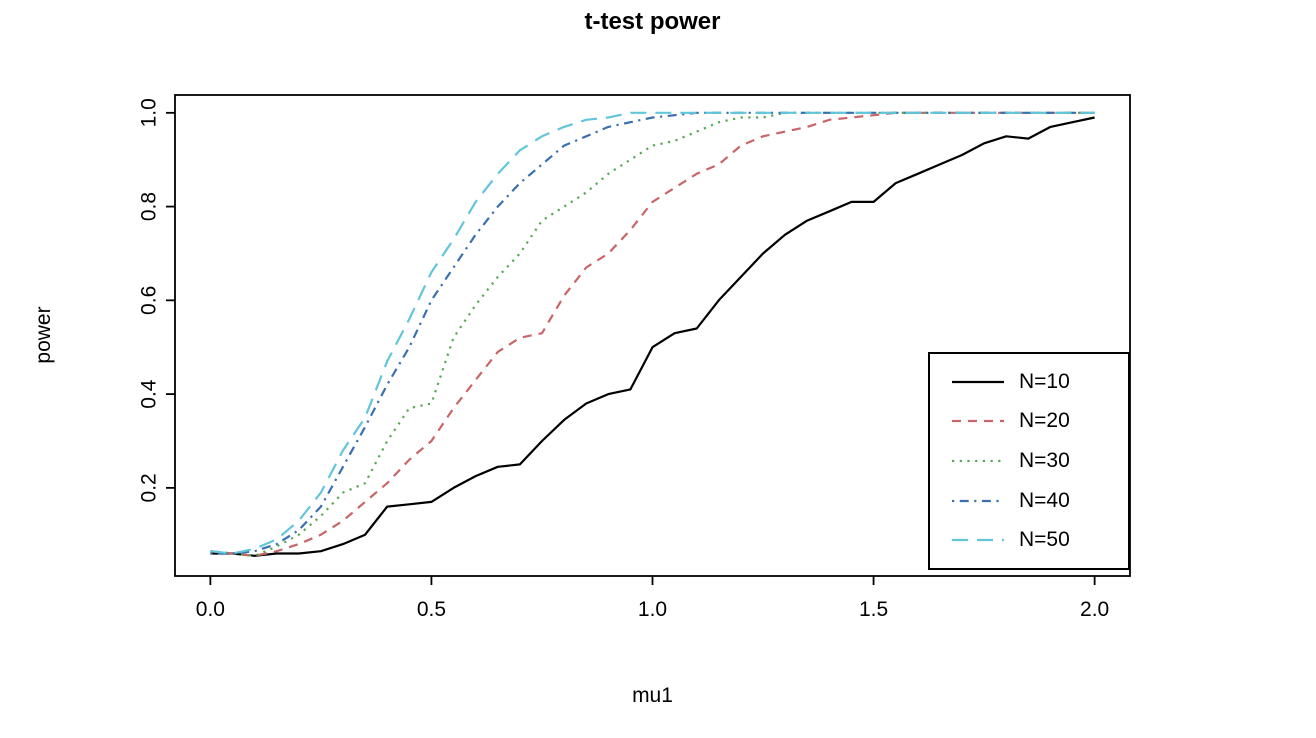 This screenshot has width=1316, height=738. I want to click on legend-item-n10: N=10, so click(1040, 382).